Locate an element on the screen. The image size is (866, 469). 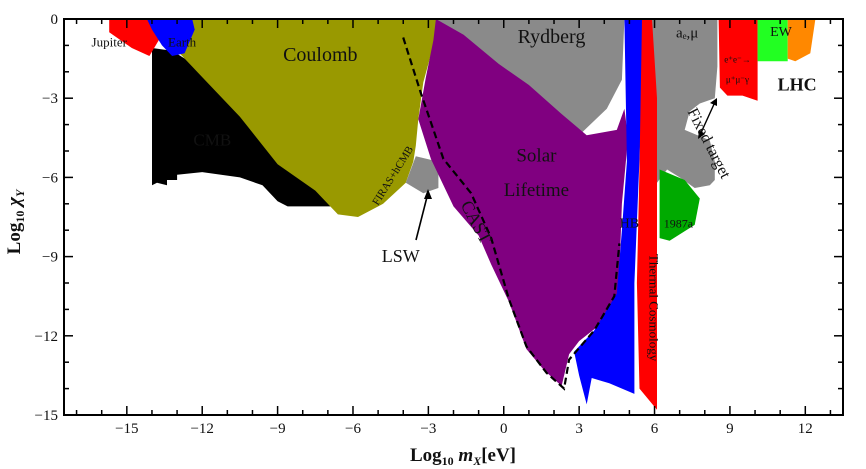
label-1987a: 1987a is located at coordinates (679, 224).